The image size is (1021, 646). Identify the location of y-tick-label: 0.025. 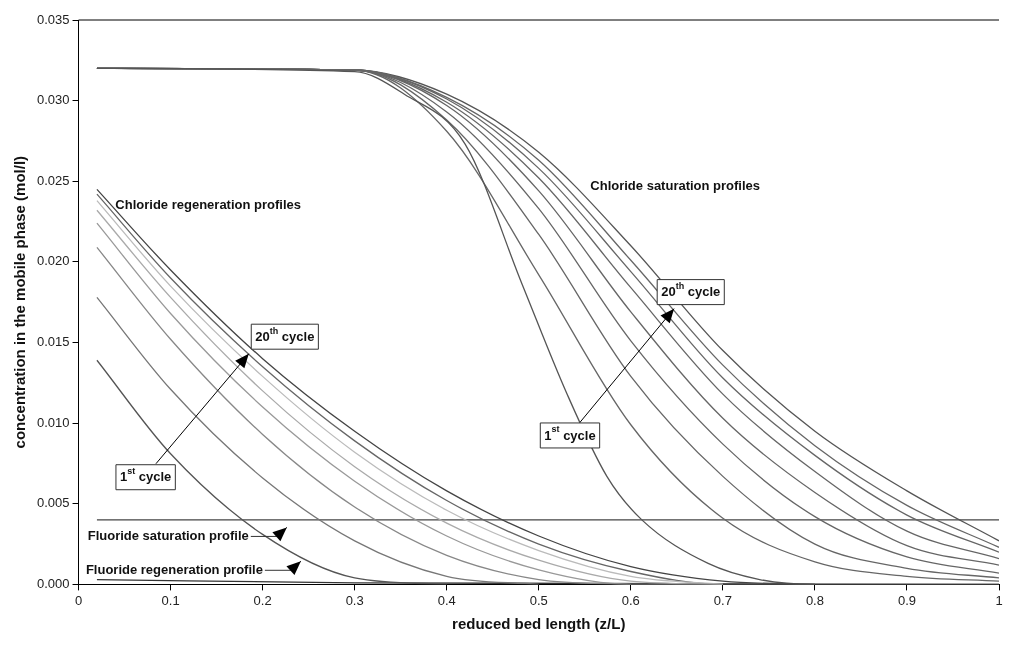
(53, 180).